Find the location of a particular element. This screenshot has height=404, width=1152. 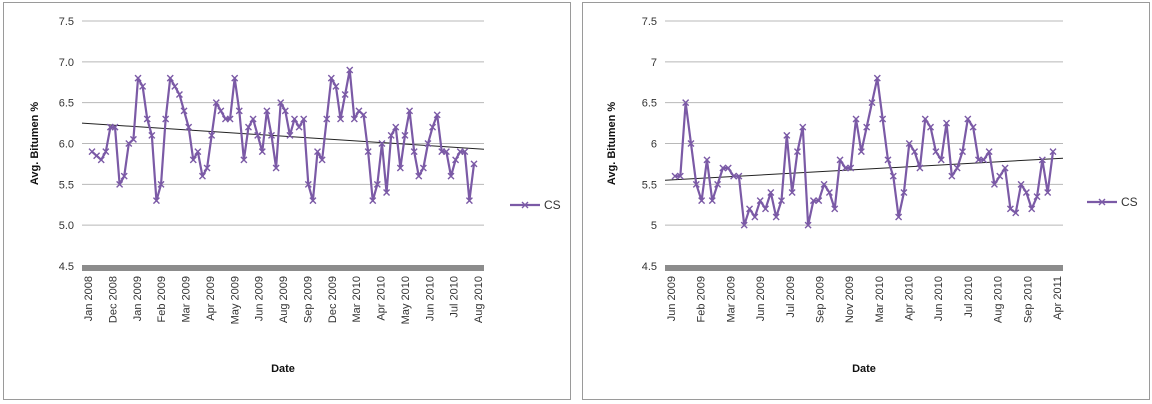

x-tick-label: Jan 2009 is located at coordinates (138, 298).